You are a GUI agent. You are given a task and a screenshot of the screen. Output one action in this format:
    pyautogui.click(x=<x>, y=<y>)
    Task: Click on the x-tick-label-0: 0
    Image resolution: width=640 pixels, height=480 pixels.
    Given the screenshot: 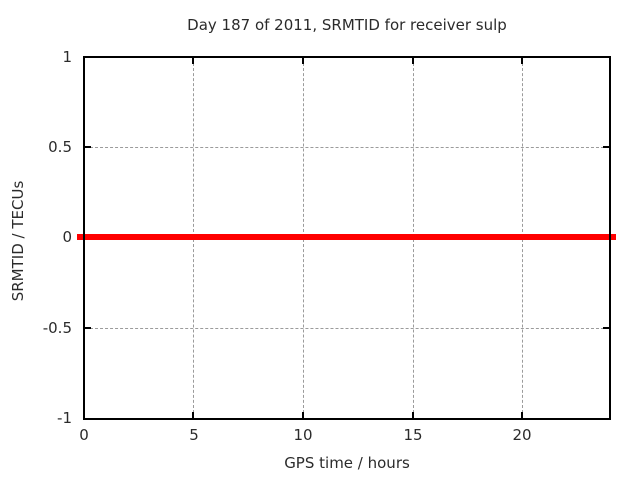 What is the action you would take?
    pyautogui.click(x=84, y=435)
    